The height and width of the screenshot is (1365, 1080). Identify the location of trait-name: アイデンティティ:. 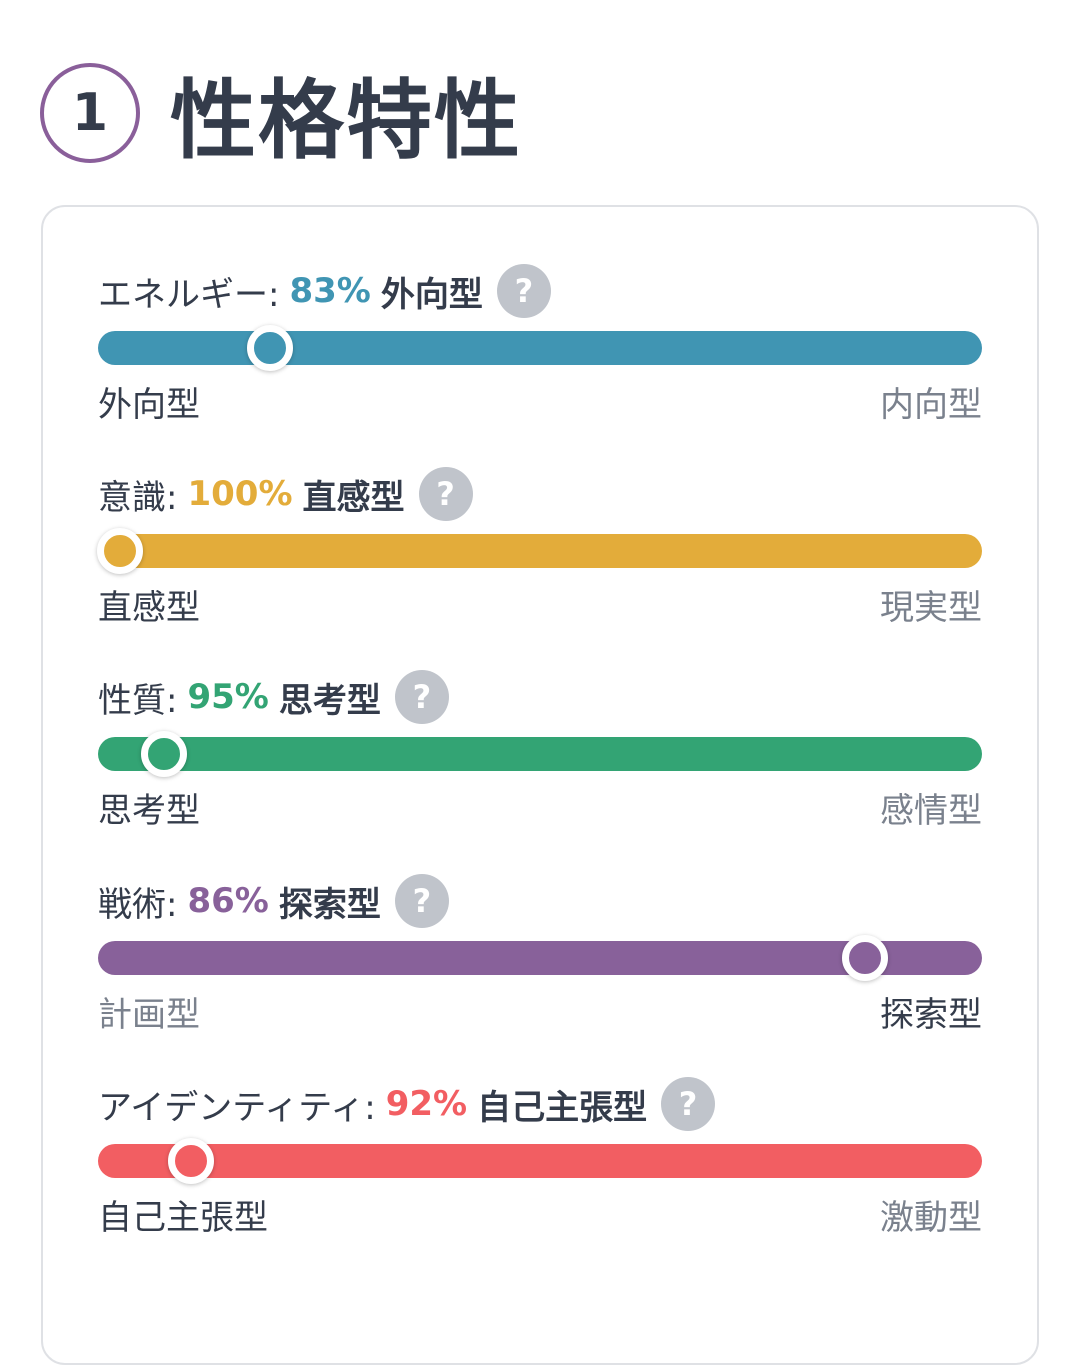
(237, 1107).